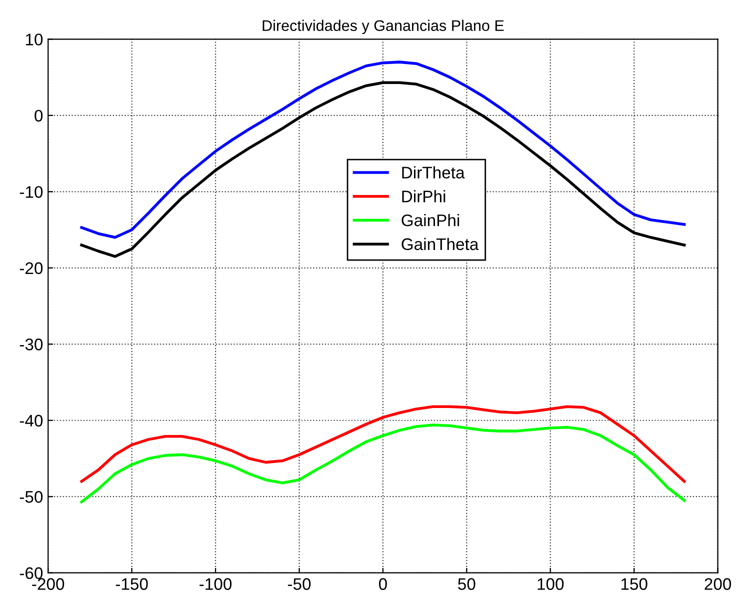  What do you see at coordinates (34, 40) in the screenshot?
I see `y-tick-label: 10` at bounding box center [34, 40].